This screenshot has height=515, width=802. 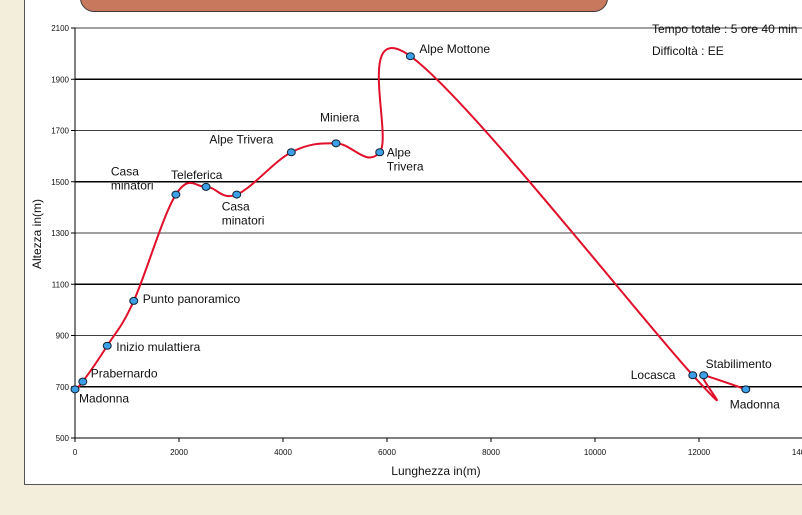 I want to click on y-tick-label: 1700, so click(x=60, y=131).